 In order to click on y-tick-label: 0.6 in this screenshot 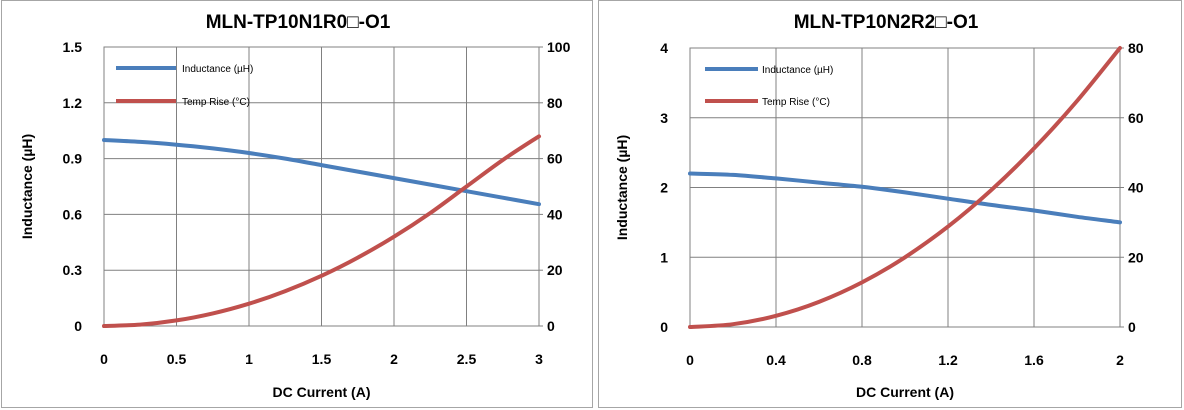, I will do `click(73, 214)`.